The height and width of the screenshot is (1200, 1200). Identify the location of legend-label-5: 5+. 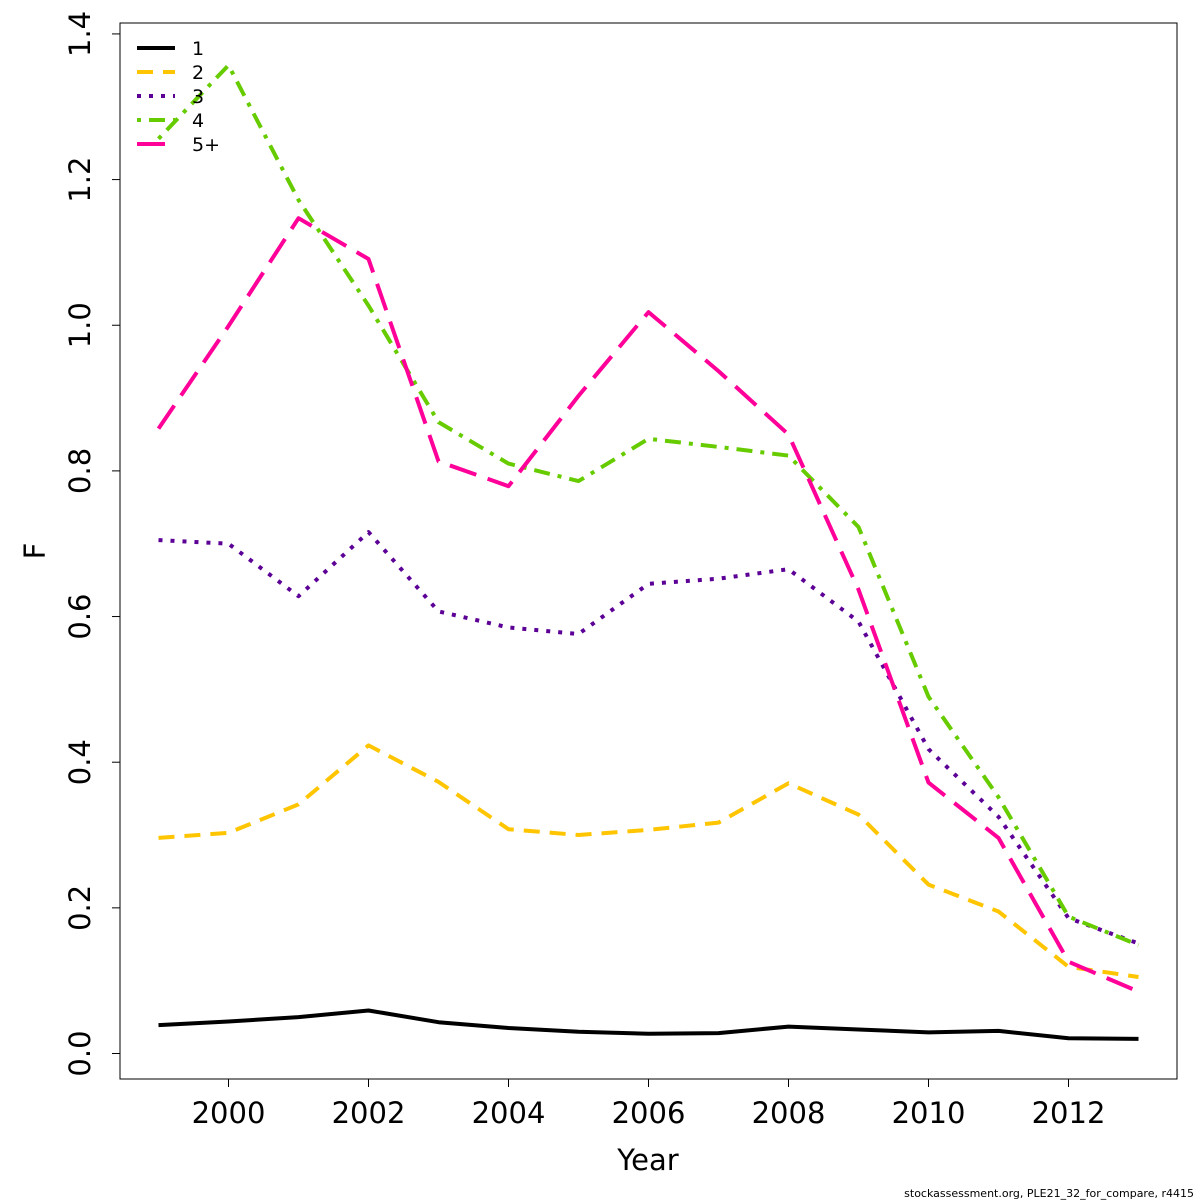
(206, 145).